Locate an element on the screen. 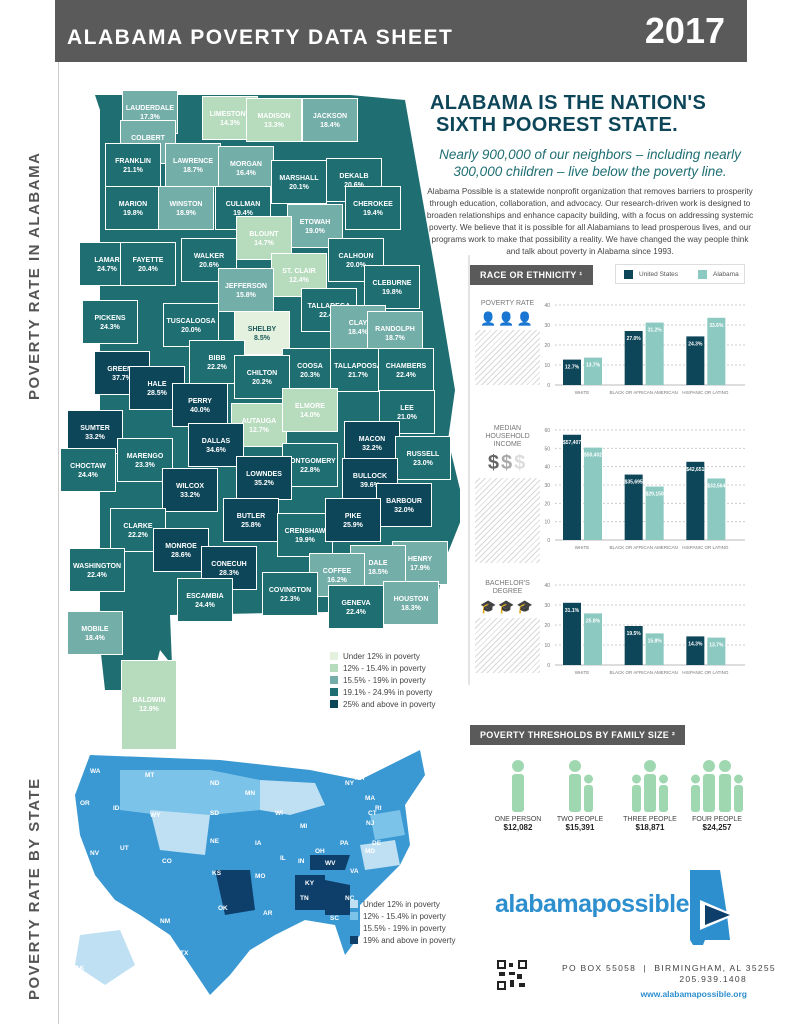 The height and width of the screenshot is (1024, 791). state-ok: OK is located at coordinates (223, 908).